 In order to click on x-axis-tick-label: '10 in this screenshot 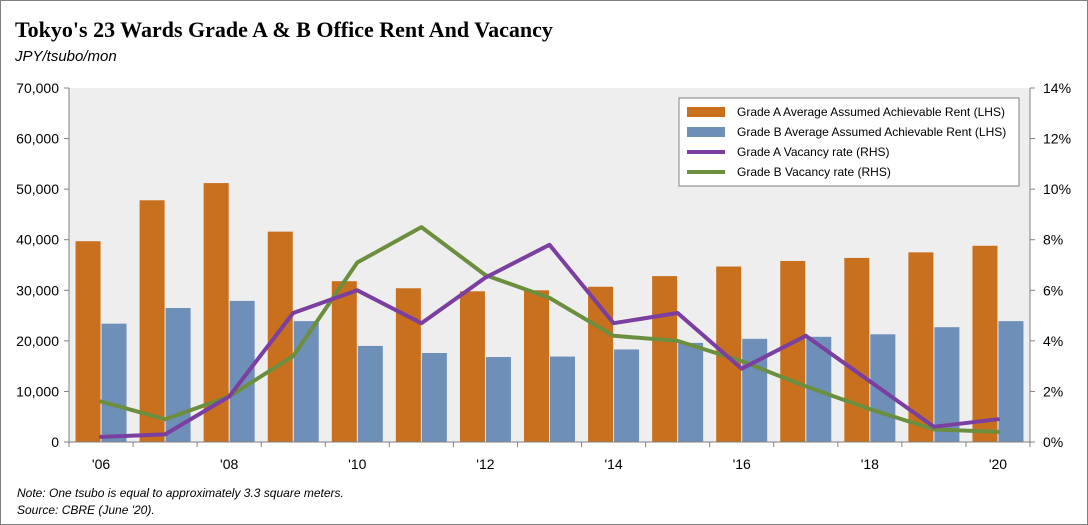, I will do `click(357, 464)`.